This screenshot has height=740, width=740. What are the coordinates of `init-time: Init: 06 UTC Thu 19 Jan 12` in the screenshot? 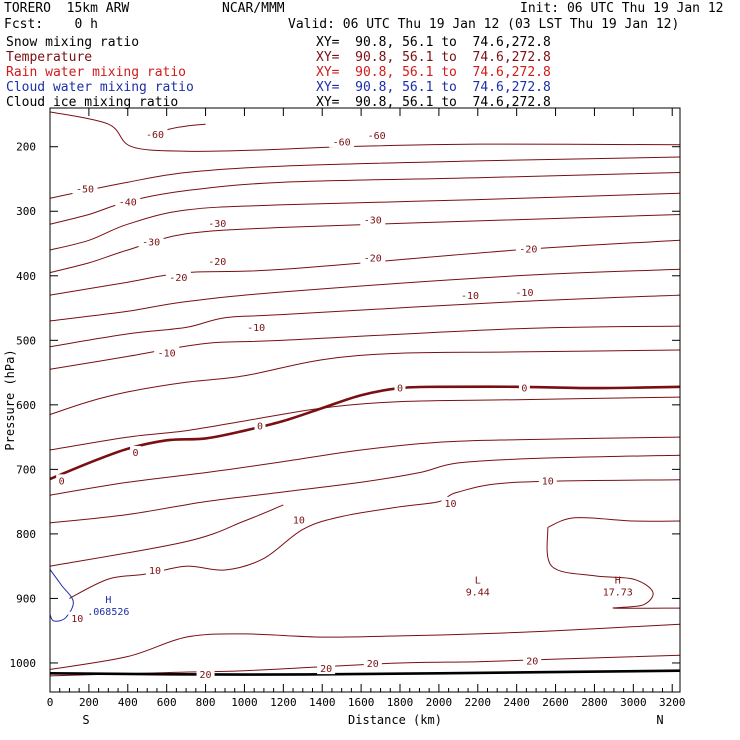 It's located at (622, 8).